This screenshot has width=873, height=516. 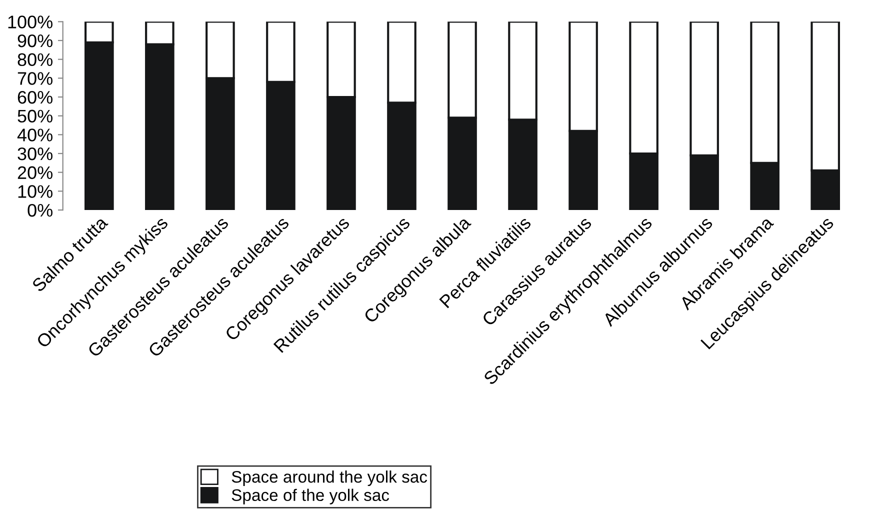 What do you see at coordinates (35, 153) in the screenshot?
I see `y-tick-label: 30%` at bounding box center [35, 153].